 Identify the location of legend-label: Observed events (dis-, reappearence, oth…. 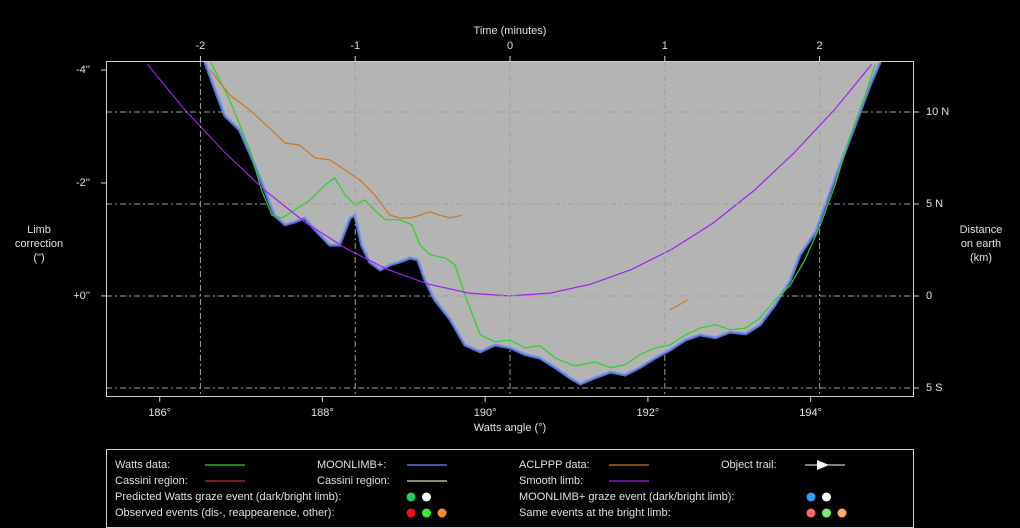
(225, 513).